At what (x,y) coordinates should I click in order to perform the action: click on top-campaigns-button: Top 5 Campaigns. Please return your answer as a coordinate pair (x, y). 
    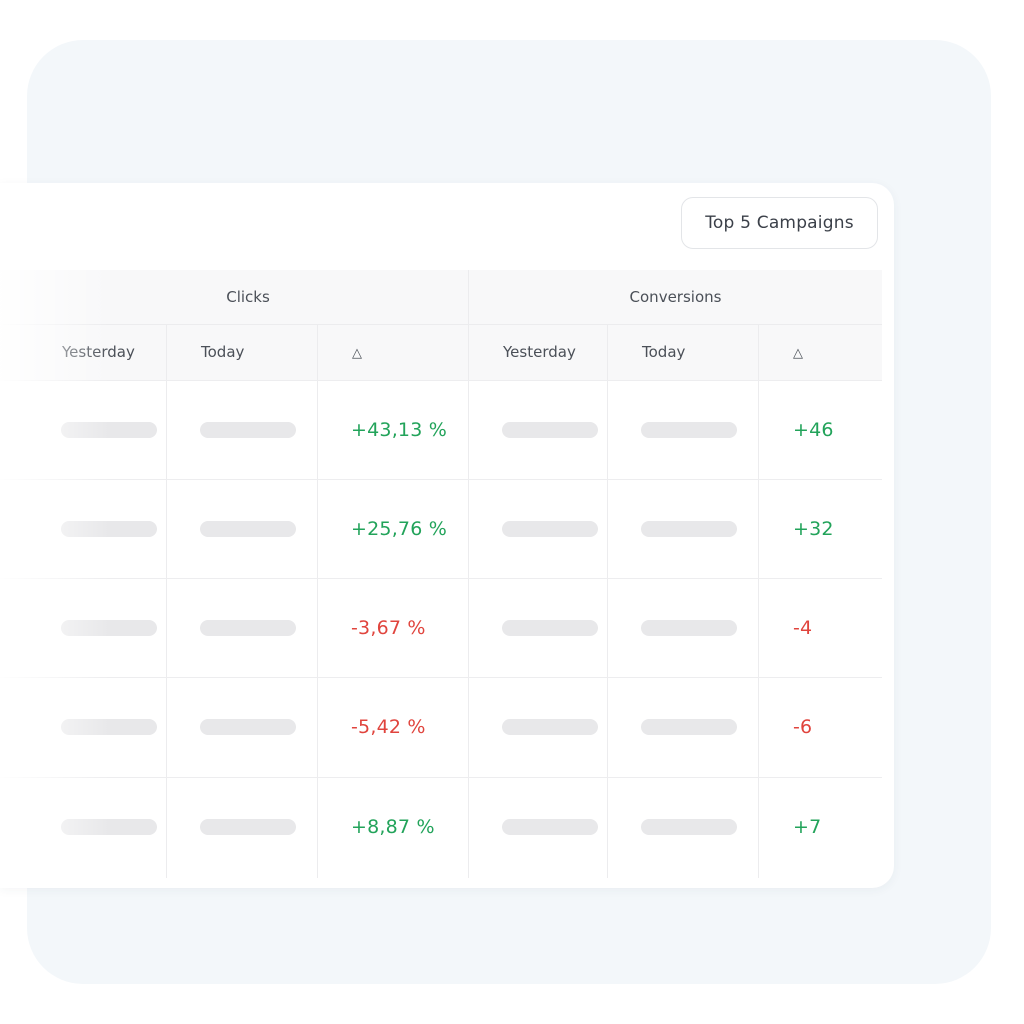
    Looking at the image, I should click on (779, 223).